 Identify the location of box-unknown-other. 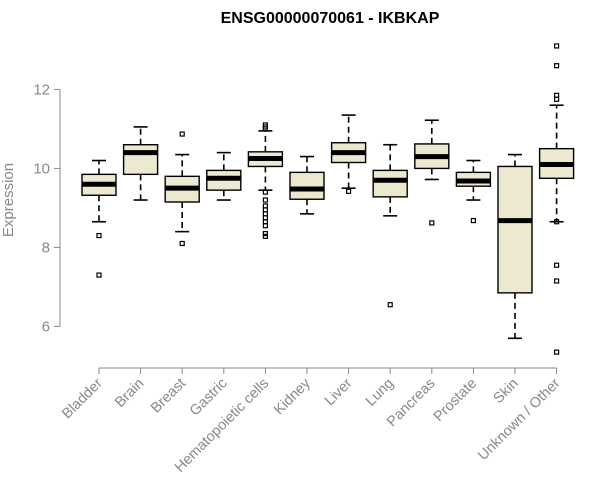
(556, 199).